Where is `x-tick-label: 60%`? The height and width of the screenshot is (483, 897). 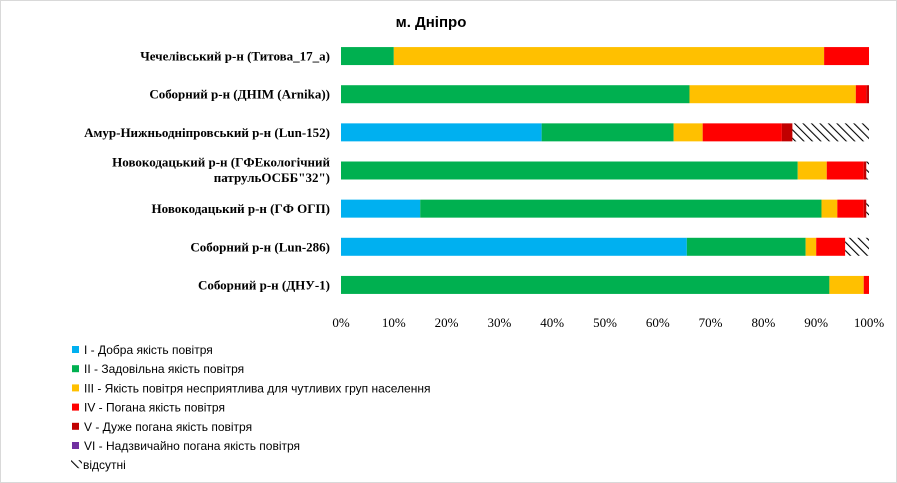 x-tick-label: 60% is located at coordinates (658, 322).